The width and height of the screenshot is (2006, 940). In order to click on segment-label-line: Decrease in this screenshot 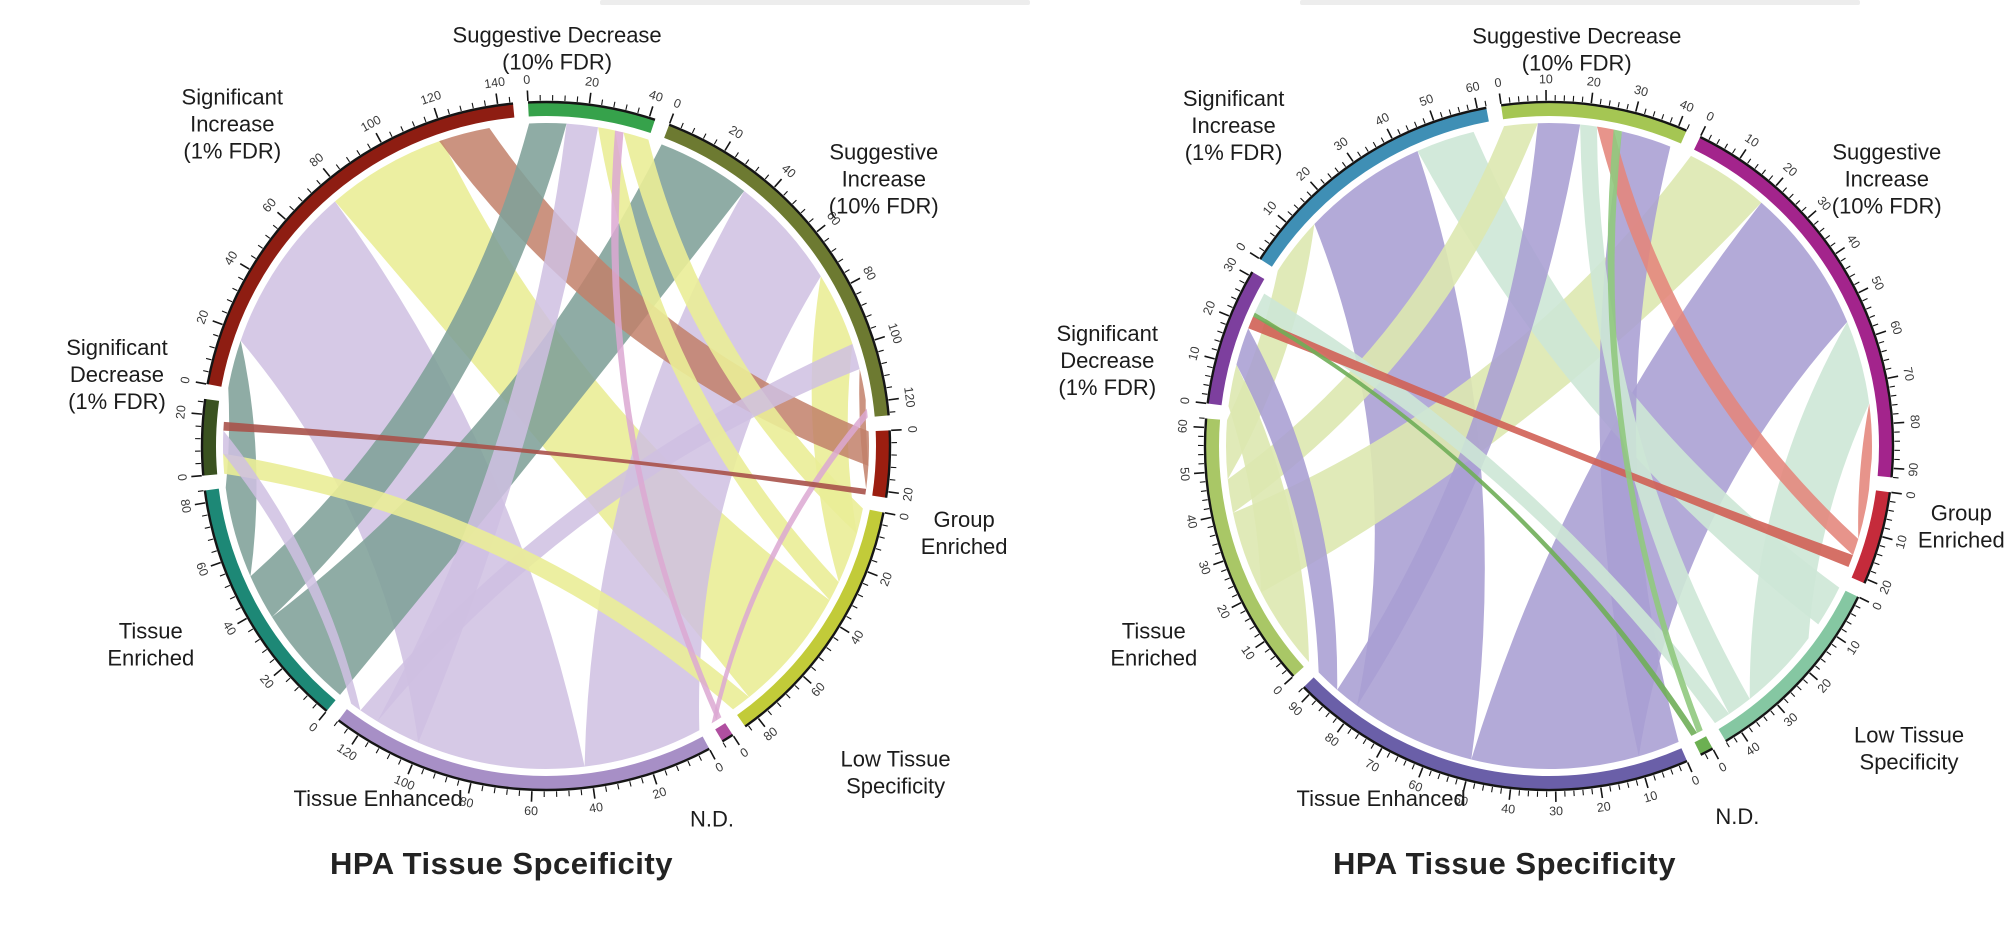, I will do `click(117, 374)`.